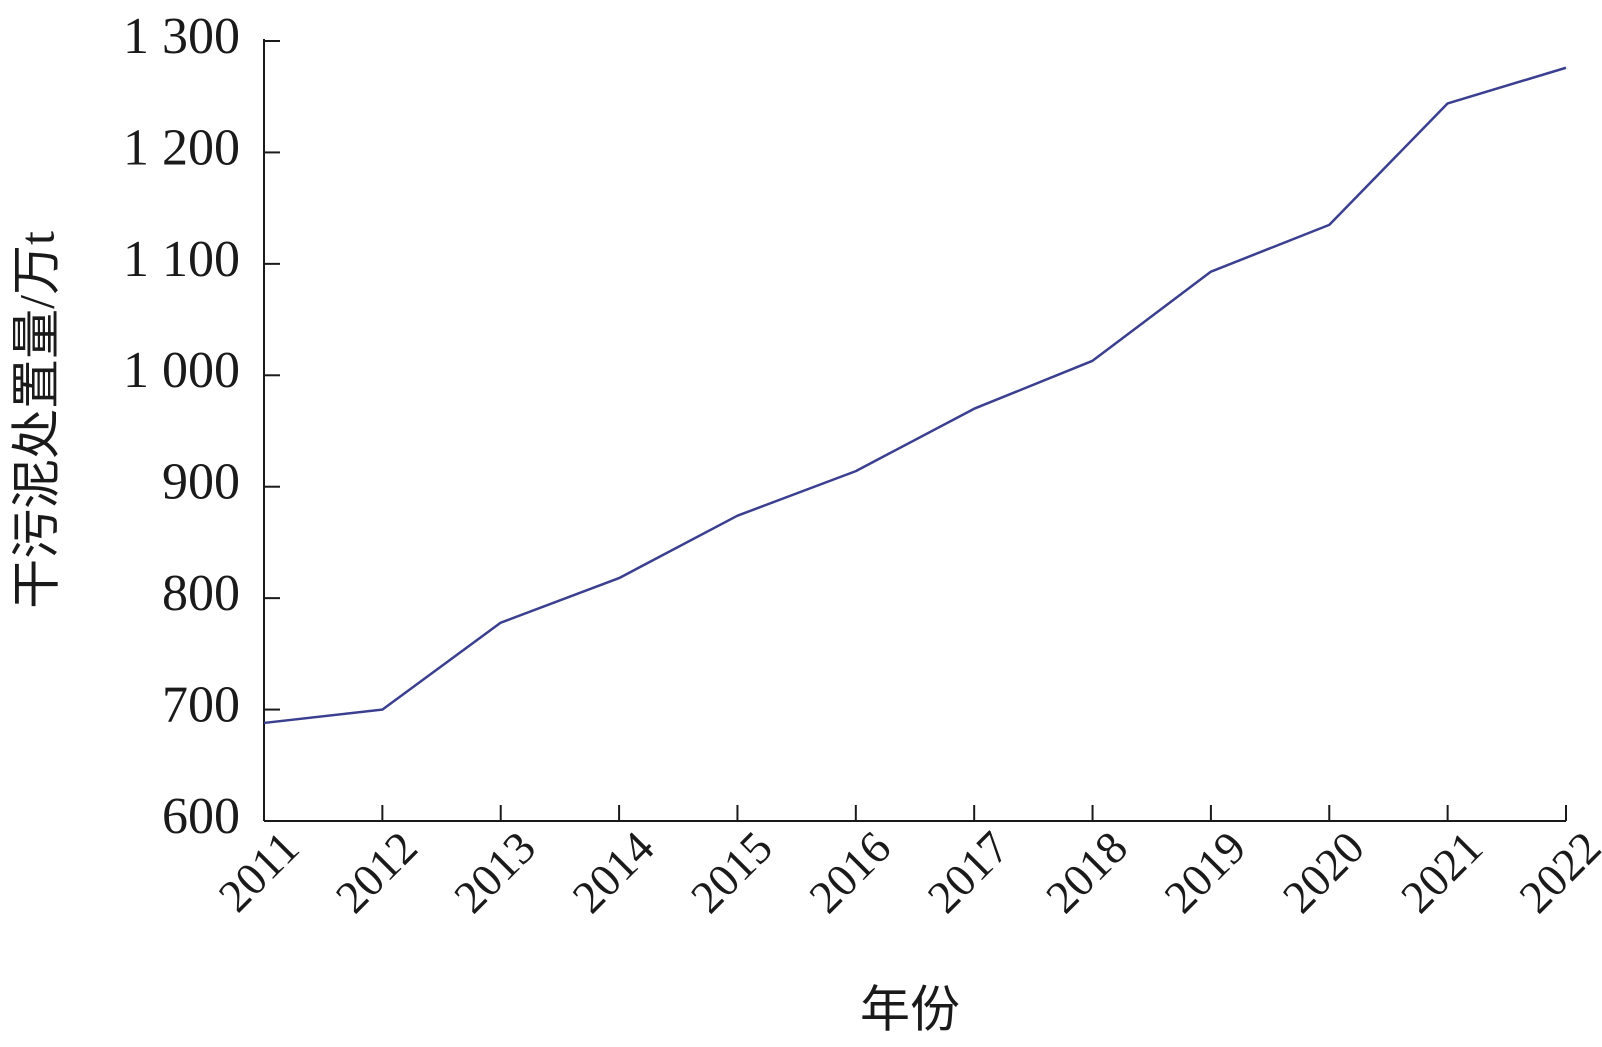 Image resolution: width=1602 pixels, height=1047 pixels. What do you see at coordinates (181, 147) in the screenshot?
I see `y-tick-label: 1 200` at bounding box center [181, 147].